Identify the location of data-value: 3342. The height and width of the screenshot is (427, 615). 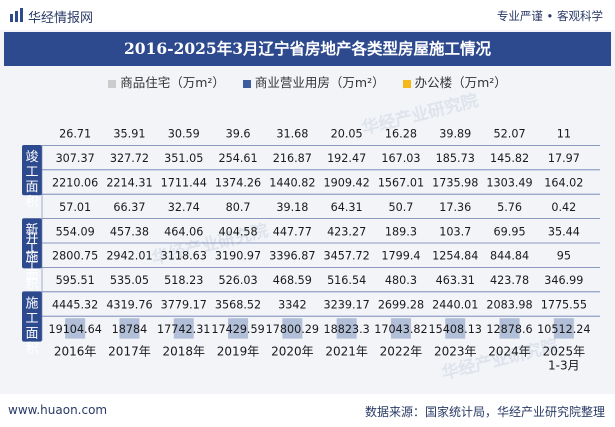
(292, 305).